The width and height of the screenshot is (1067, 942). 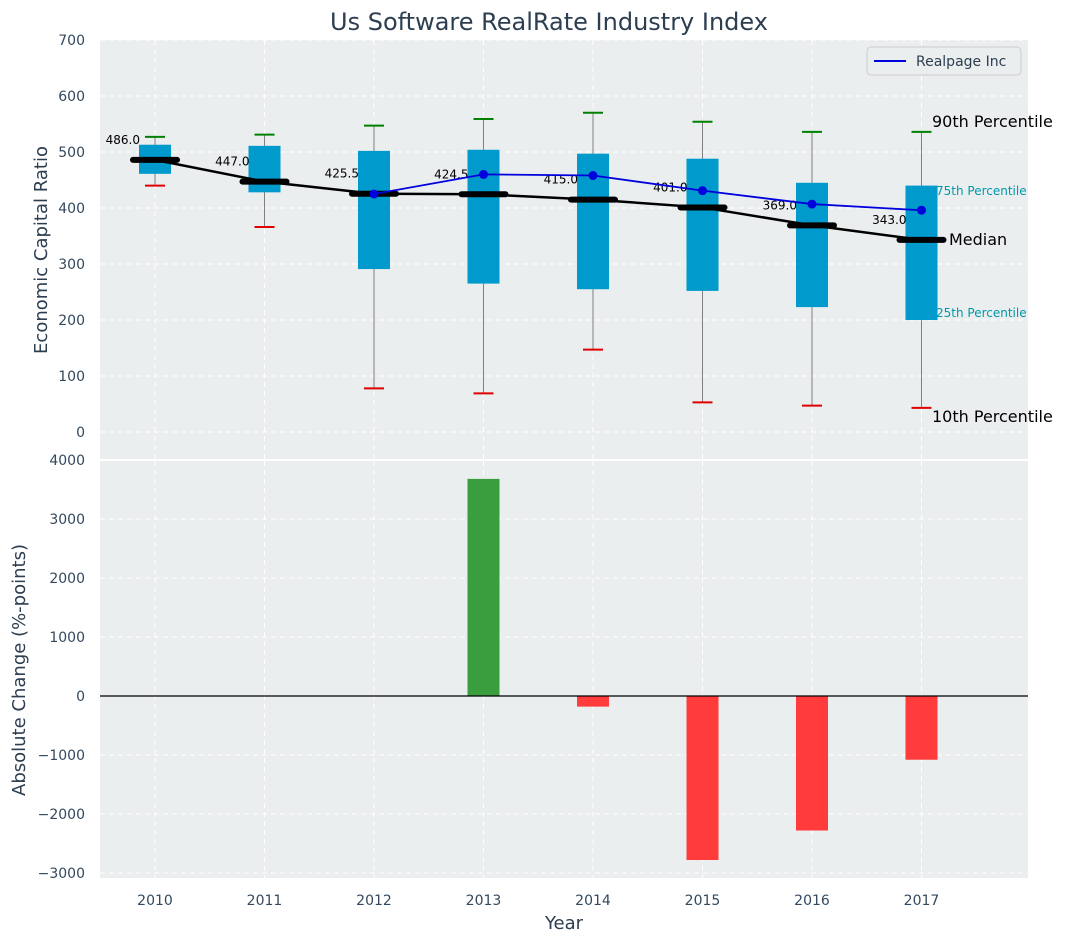 I want to click on legend-box, so click(x=944, y=61).